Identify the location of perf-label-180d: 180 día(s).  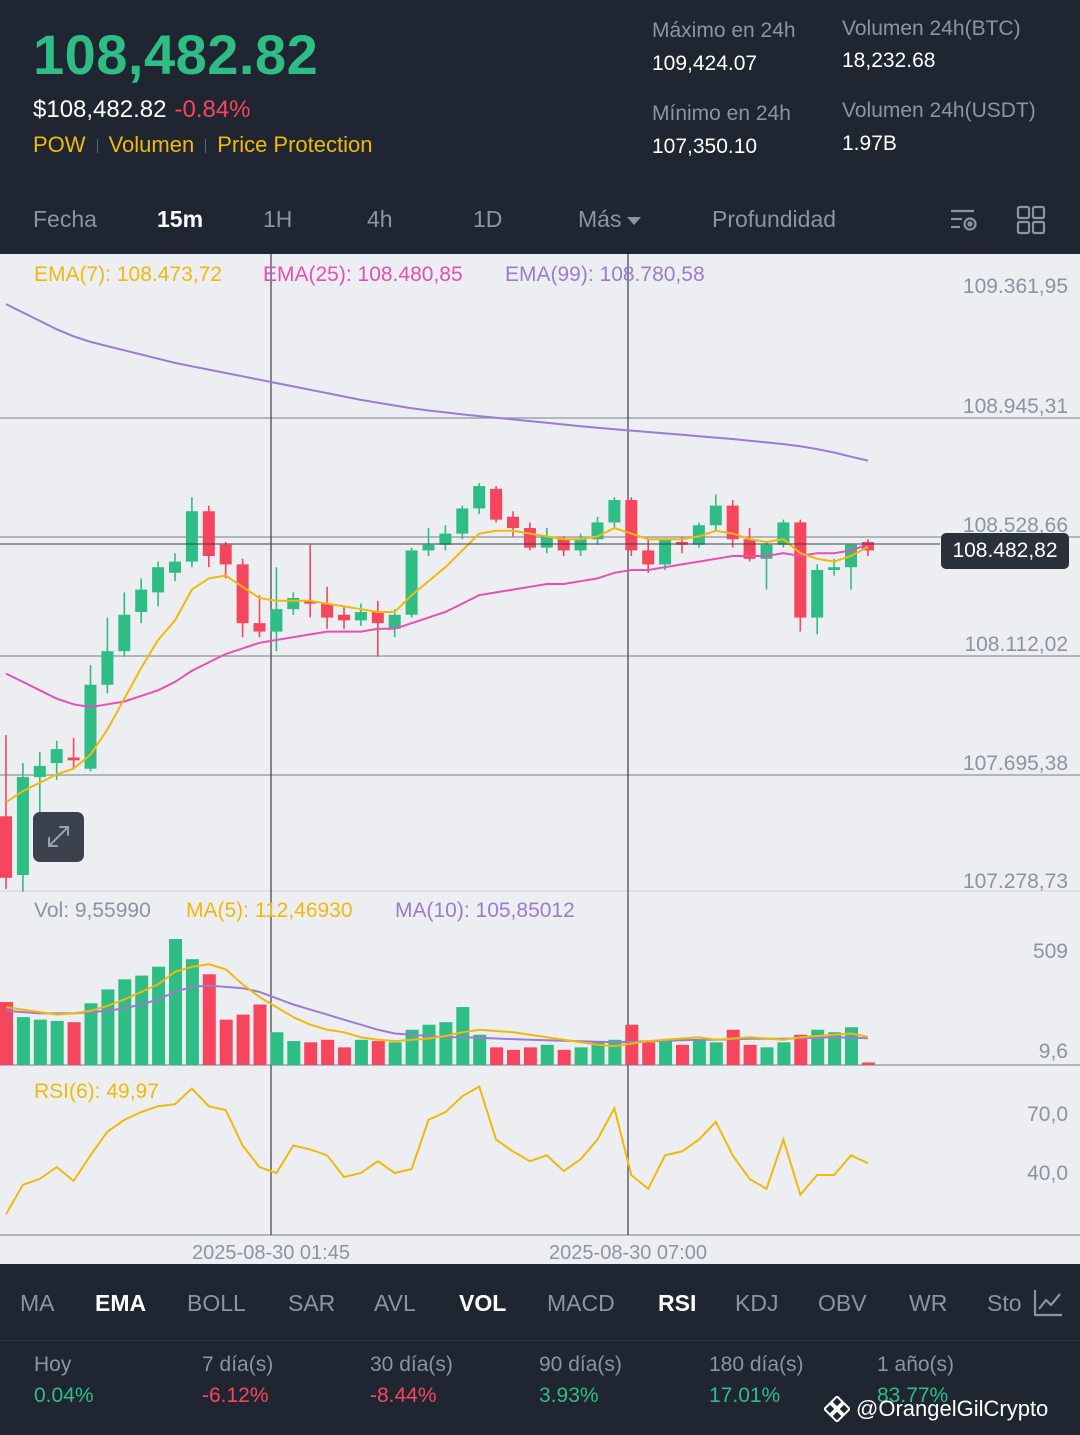
(756, 1364).